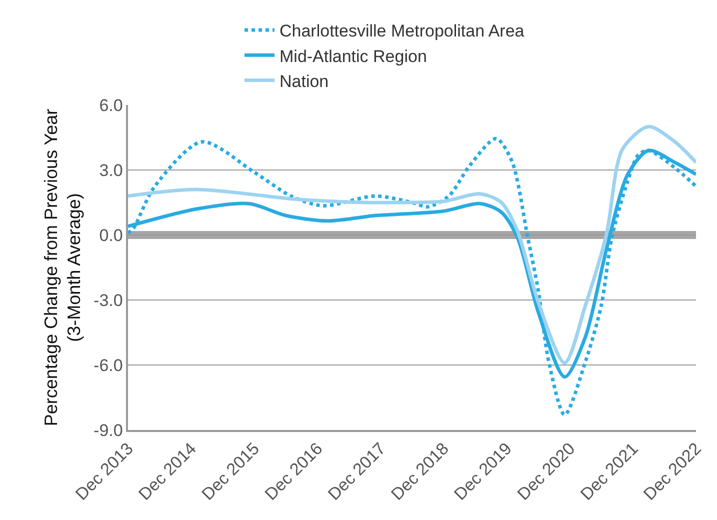 This screenshot has width=717, height=520. Describe the element at coordinates (353, 56) in the screenshot. I see `legend-label: Mid-Atlantic Region` at that location.